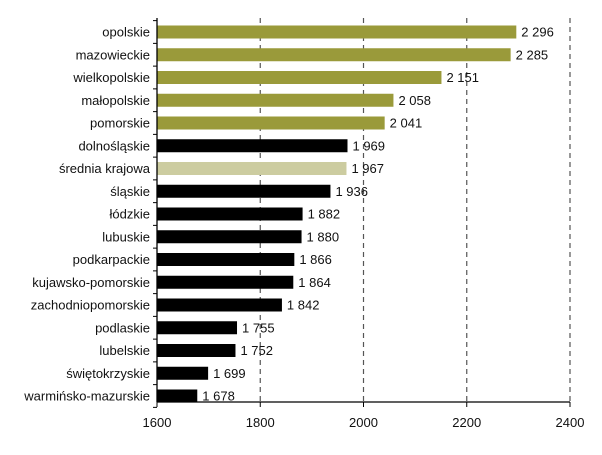 The image size is (602, 455). I want to click on category-label: podlaskie, so click(122, 327).